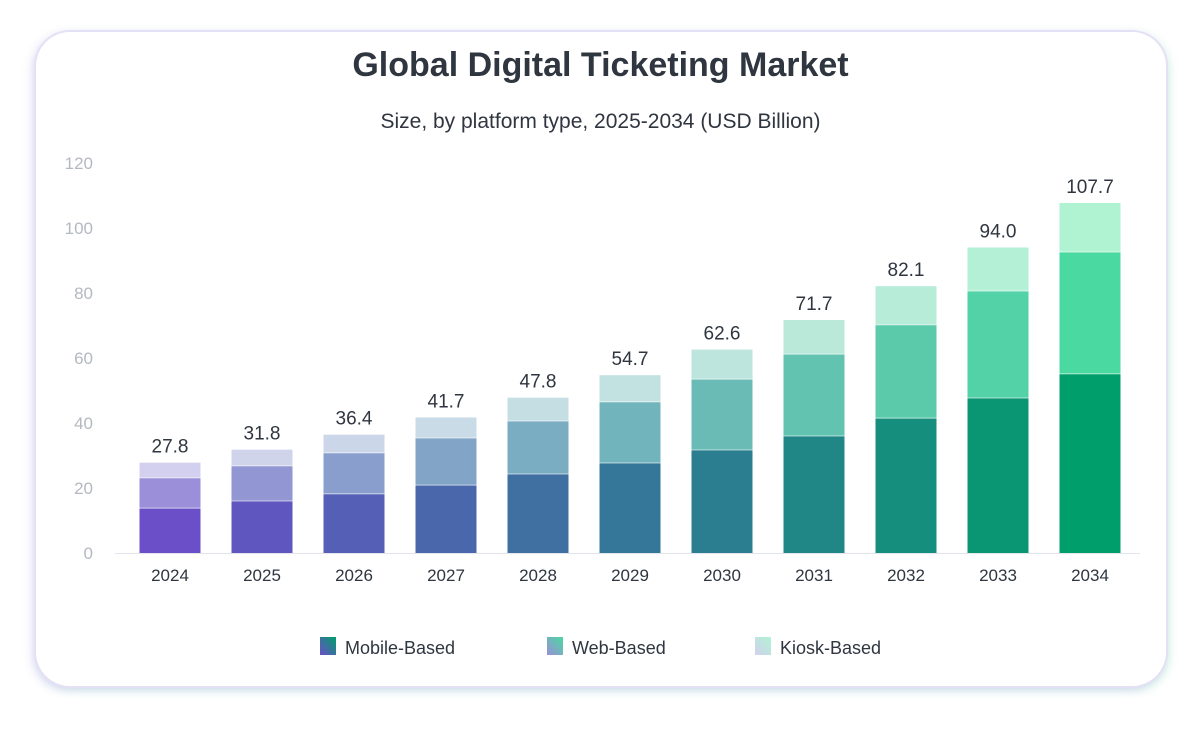  Describe the element at coordinates (328, 646) in the screenshot. I see `legend-swatch-mobile-based` at that location.